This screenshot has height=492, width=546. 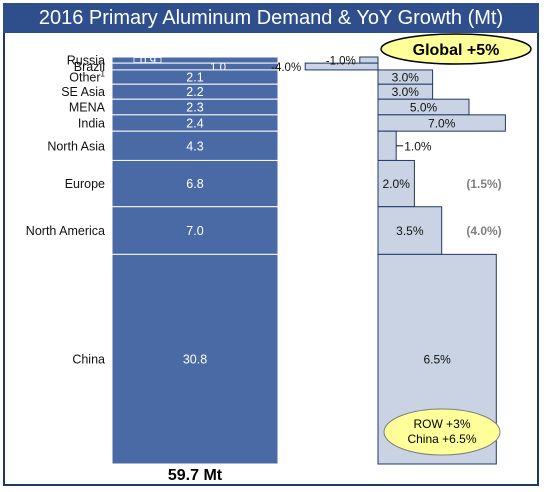 I want to click on growth-value-india: 7.0%, so click(x=442, y=124).